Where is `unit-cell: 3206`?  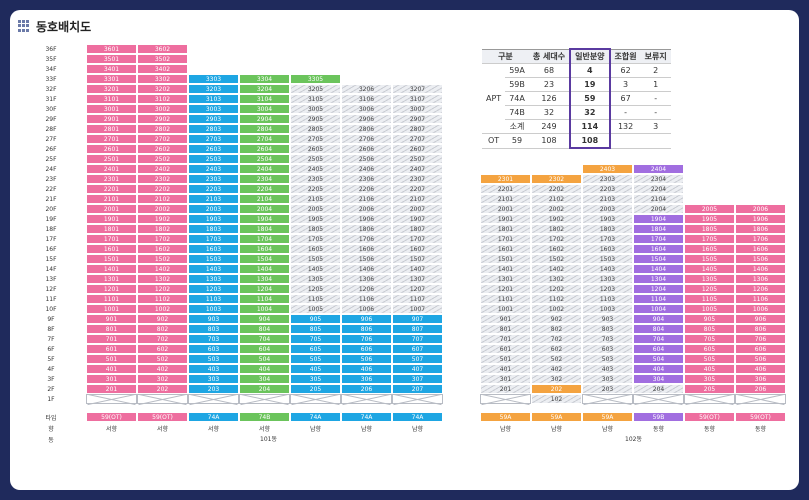
unit-cell: 3206 is located at coordinates (366, 89).